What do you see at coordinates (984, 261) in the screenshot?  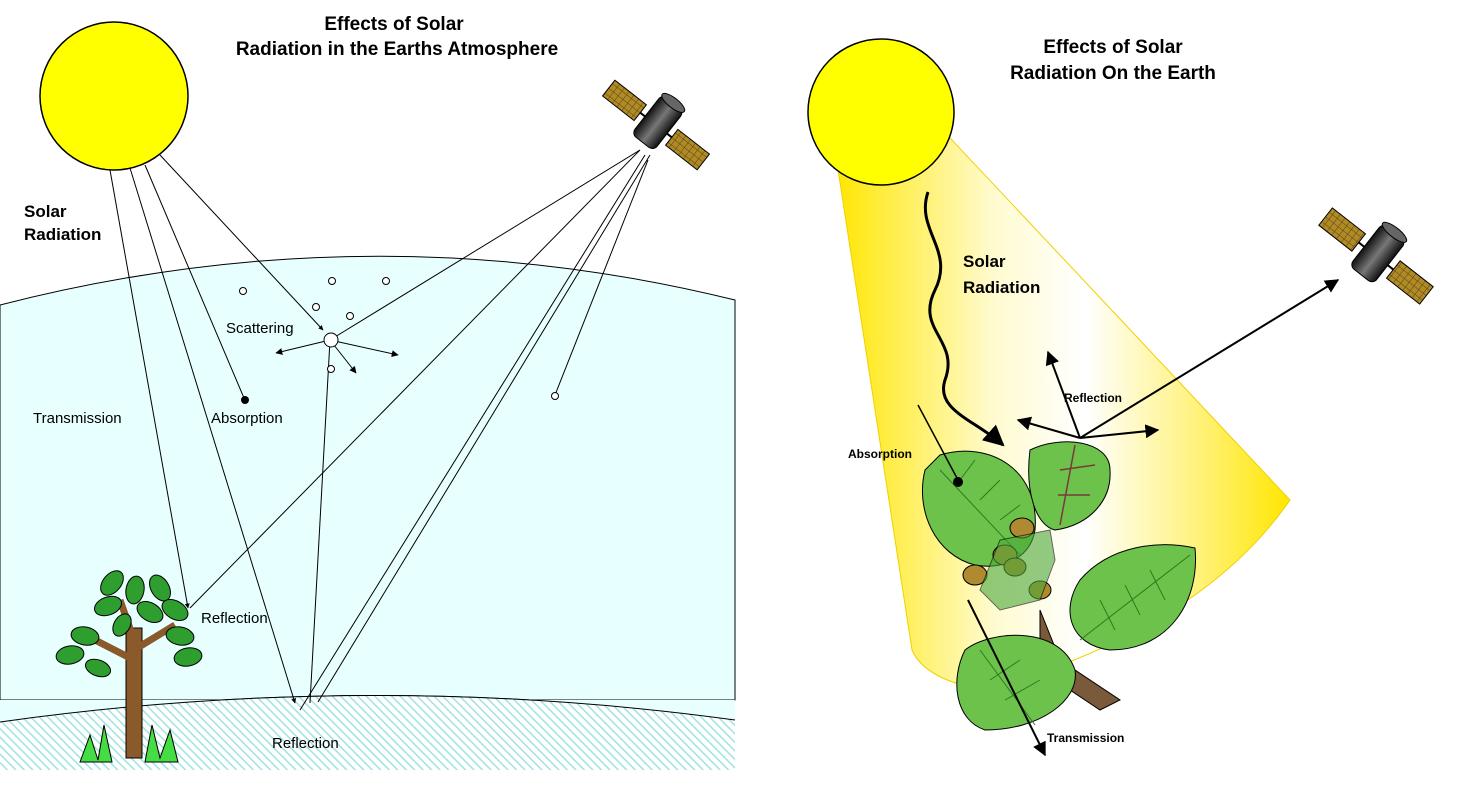 I see `right-solar-label-line1: Solar` at bounding box center [984, 261].